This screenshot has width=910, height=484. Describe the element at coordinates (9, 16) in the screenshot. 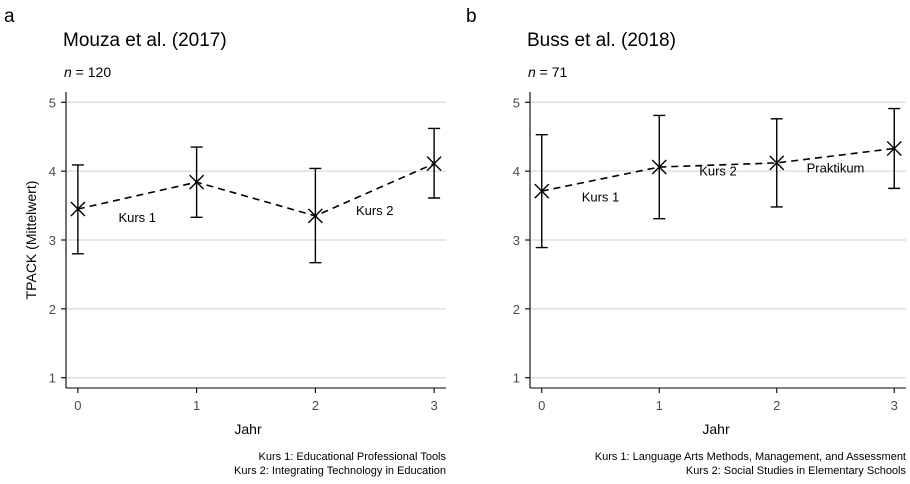

I see `panel-label: a` at that location.